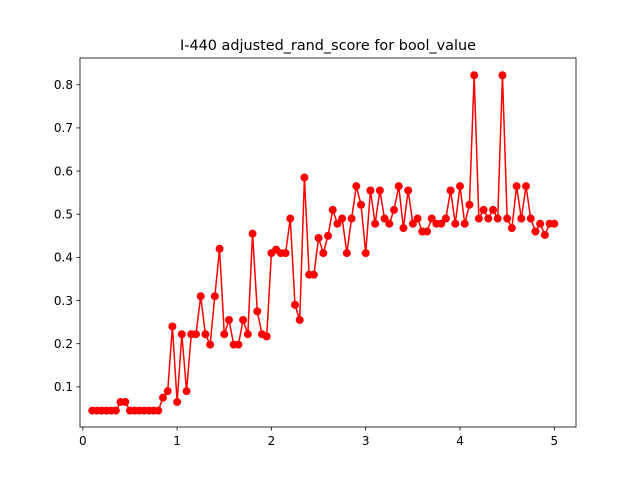 This screenshot has width=640, height=480. What do you see at coordinates (554, 441) in the screenshot?
I see `x-tick-label: 5` at bounding box center [554, 441].